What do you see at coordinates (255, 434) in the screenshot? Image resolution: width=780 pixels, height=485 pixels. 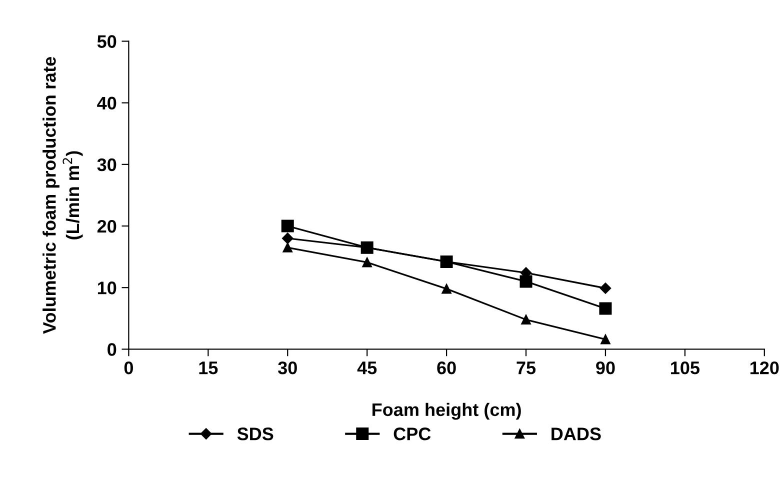 I see `legend-label: SDS` at bounding box center [255, 434].